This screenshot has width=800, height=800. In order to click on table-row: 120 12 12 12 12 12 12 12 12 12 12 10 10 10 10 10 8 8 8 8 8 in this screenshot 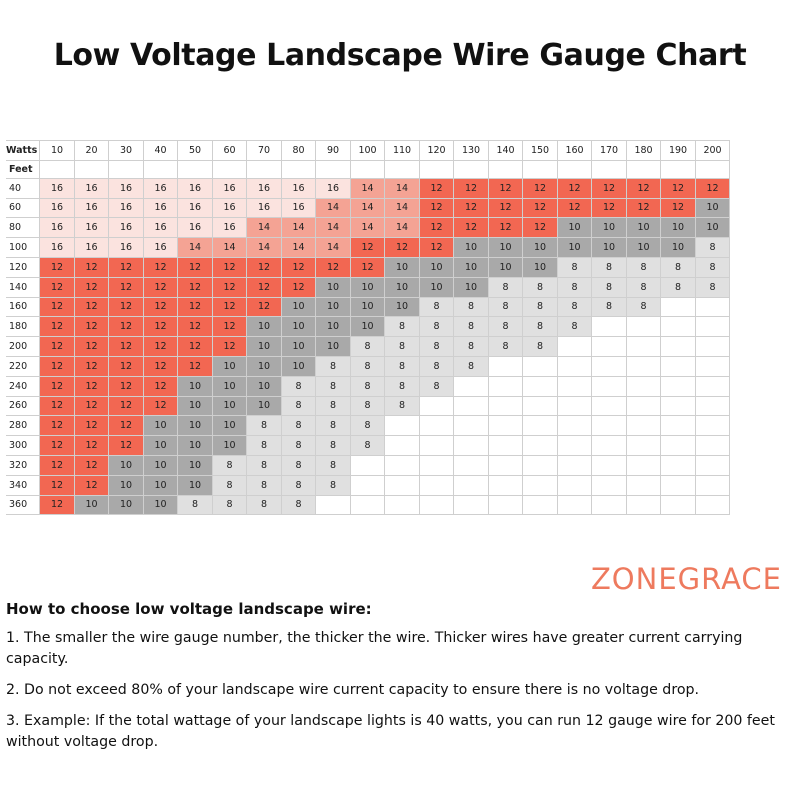, I will do `click(368, 267)`.